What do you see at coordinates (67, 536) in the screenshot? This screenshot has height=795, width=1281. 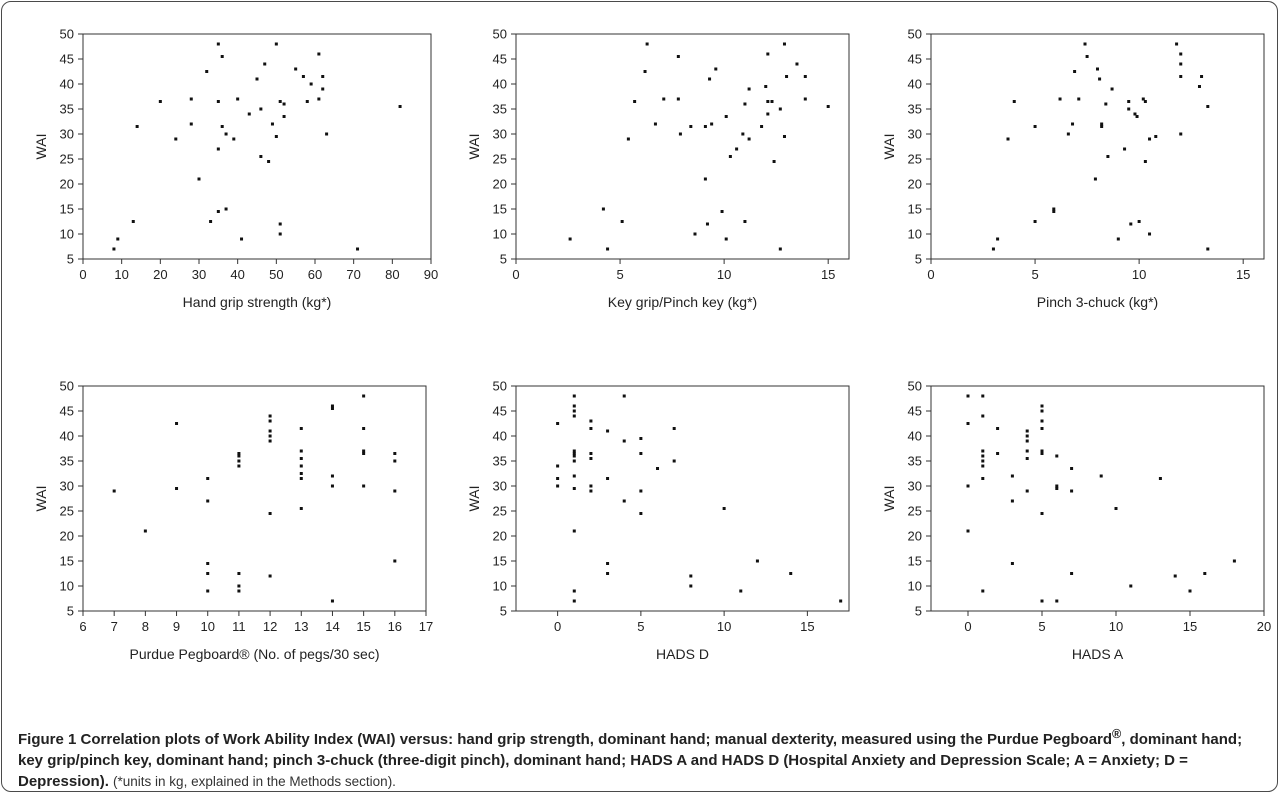 I see `y-tick-label-purdue-pegboard: 20` at bounding box center [67, 536].